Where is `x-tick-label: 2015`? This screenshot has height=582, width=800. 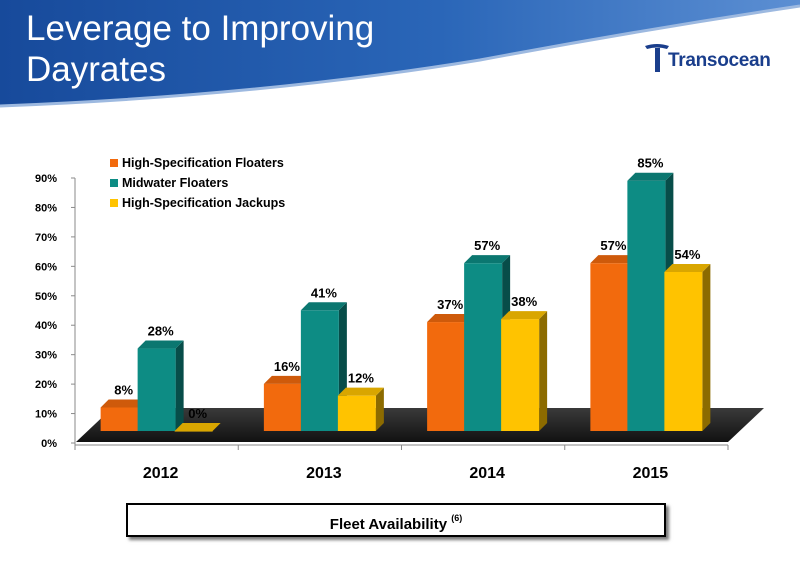 x-tick-label: 2015 is located at coordinates (651, 473).